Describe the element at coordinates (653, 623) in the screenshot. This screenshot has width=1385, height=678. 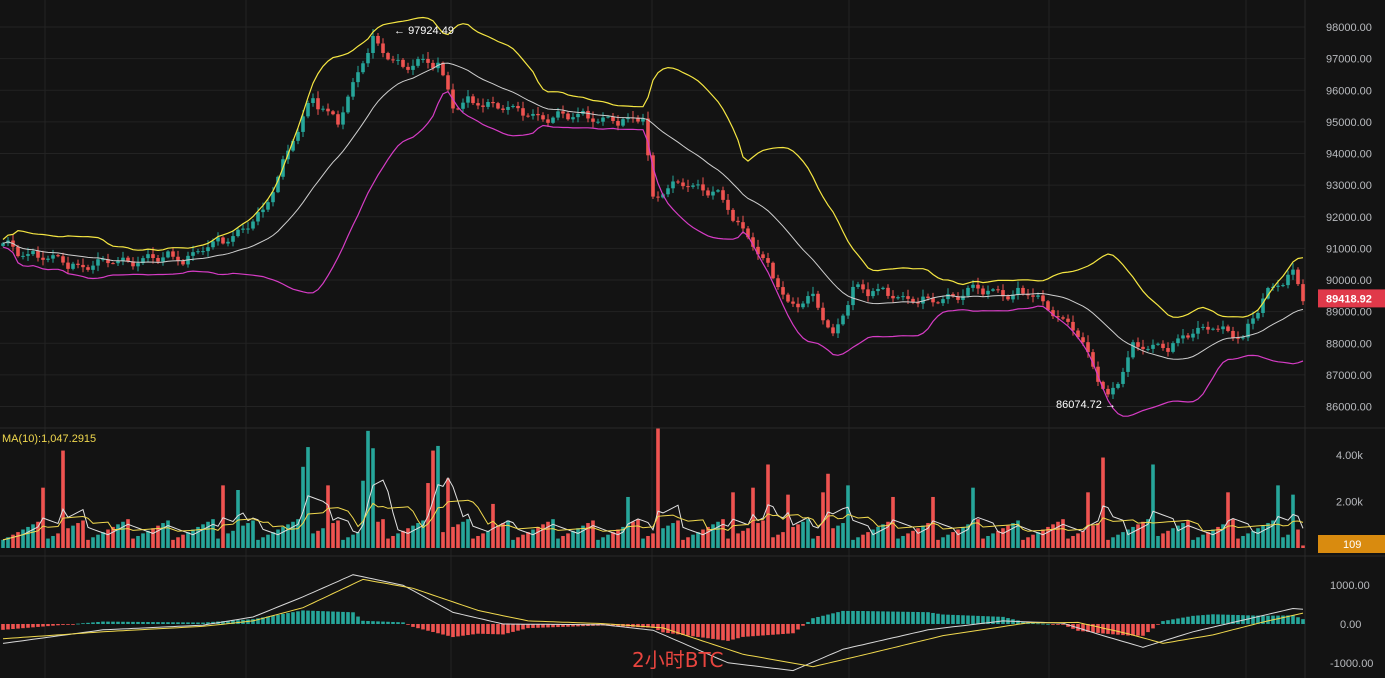
I see `macd-dif-line` at that location.